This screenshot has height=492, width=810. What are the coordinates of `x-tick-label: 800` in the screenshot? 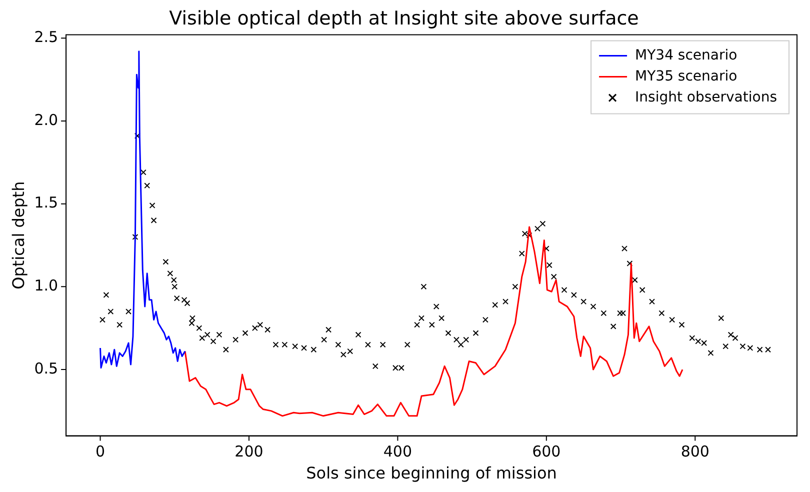 It's located at (695, 451).